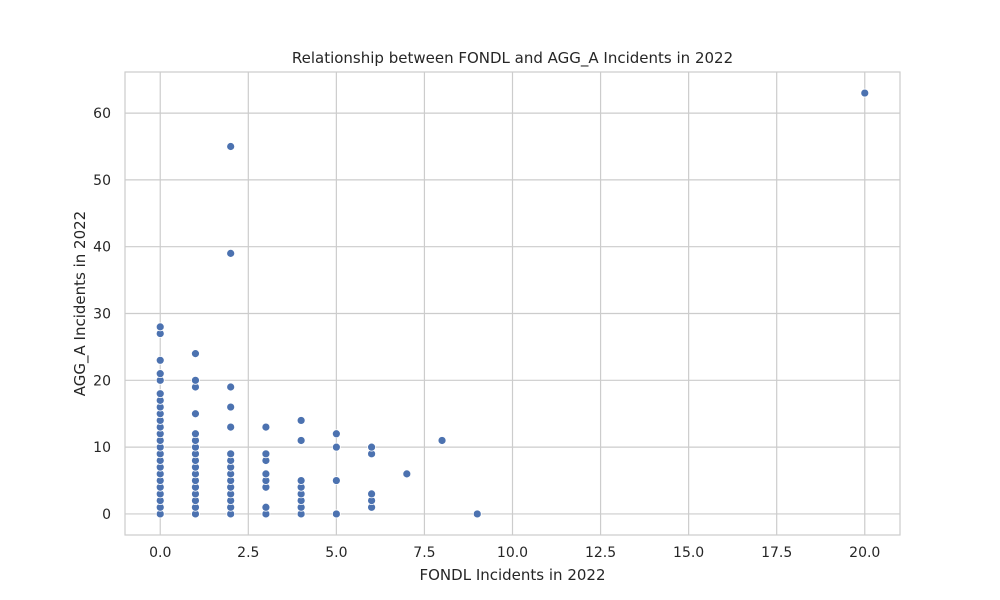  What do you see at coordinates (102, 248) in the screenshot?
I see `y-tick-label: 40` at bounding box center [102, 248].